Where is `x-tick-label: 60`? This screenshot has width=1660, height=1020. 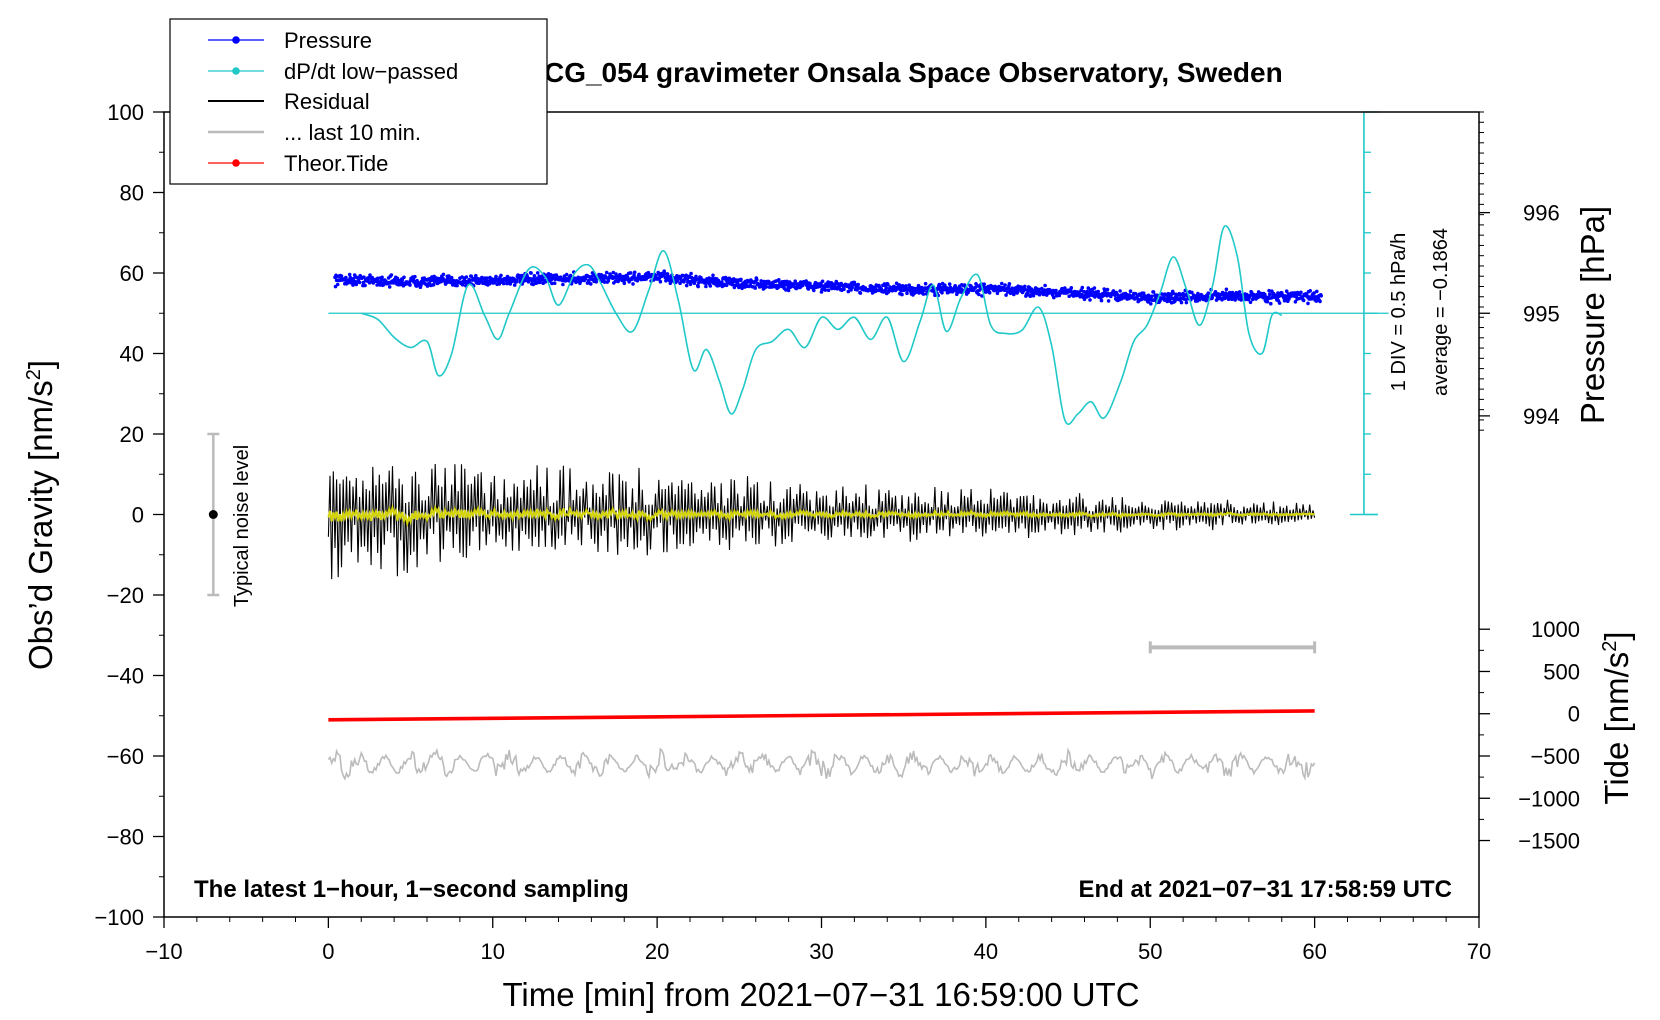
x-tick-label: 60 is located at coordinates (1314, 951).